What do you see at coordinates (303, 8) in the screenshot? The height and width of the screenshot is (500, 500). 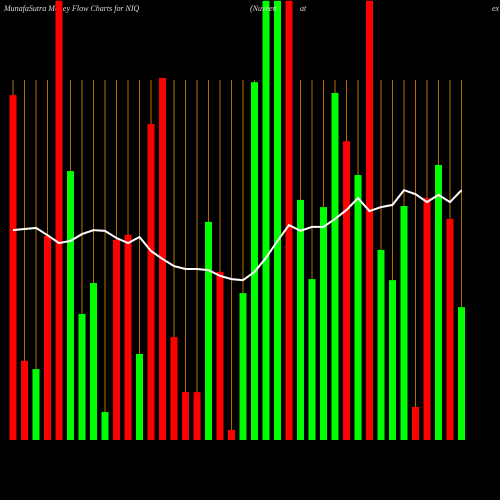 I see `annotation: at` at bounding box center [303, 8].